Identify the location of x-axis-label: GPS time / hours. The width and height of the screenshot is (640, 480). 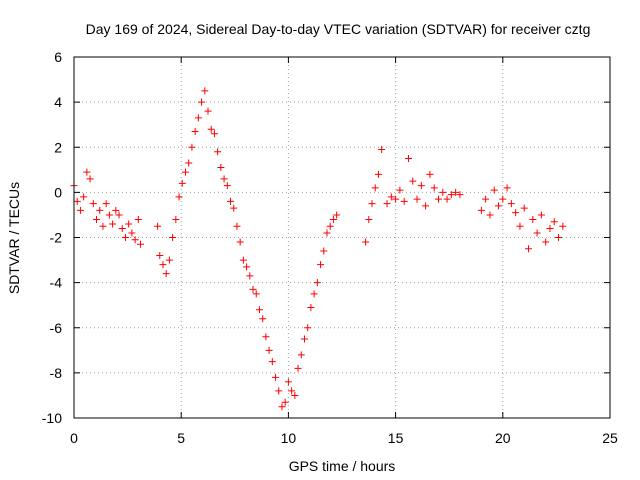
(342, 466).